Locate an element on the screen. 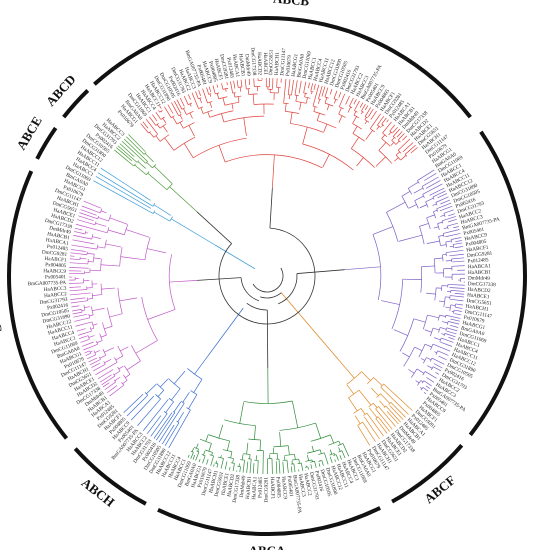 This screenshot has height=550, width=535. tip-label: HaABCG1 is located at coordinates (474, 325).